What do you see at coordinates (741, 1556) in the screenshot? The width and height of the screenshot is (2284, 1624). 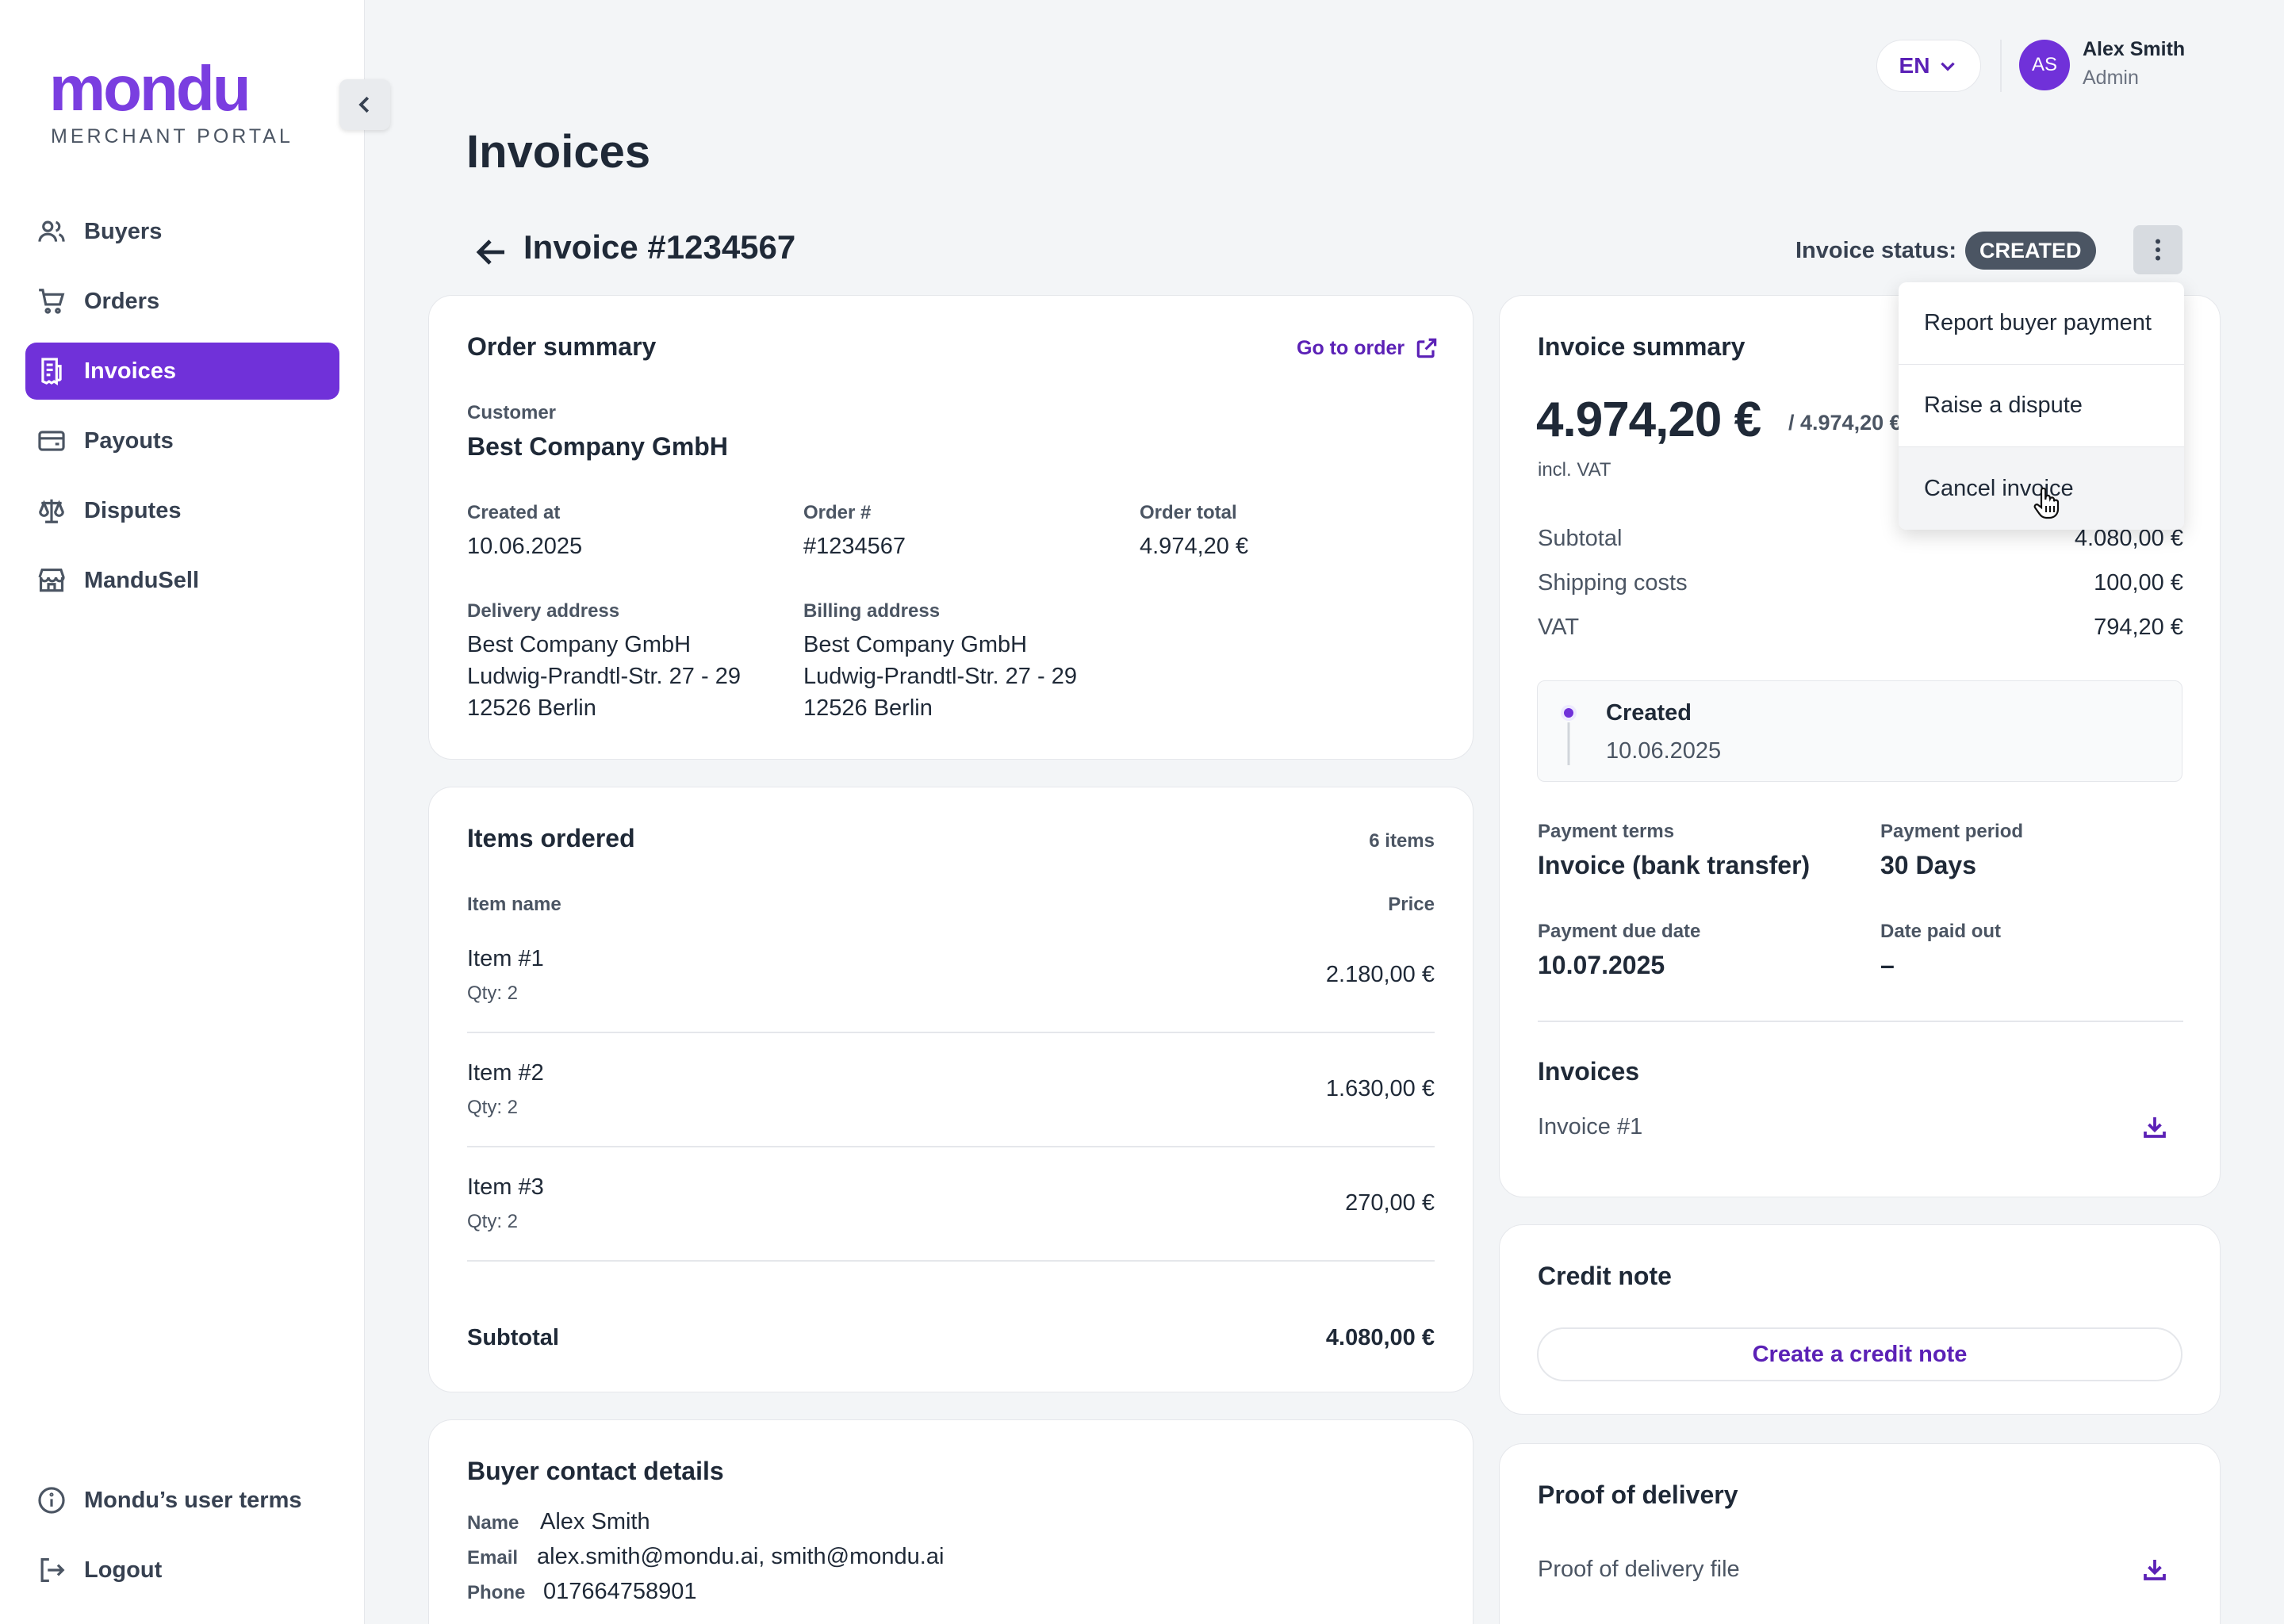 I see `contact-email: alex.smith@mondu.ai, smith@mondu.ai` at bounding box center [741, 1556].